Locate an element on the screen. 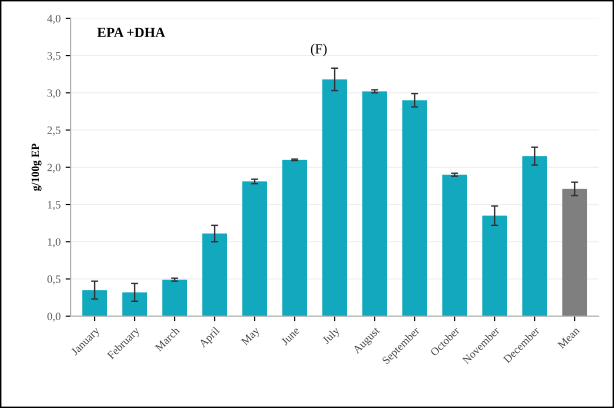  x-tick-label: May is located at coordinates (251, 337).